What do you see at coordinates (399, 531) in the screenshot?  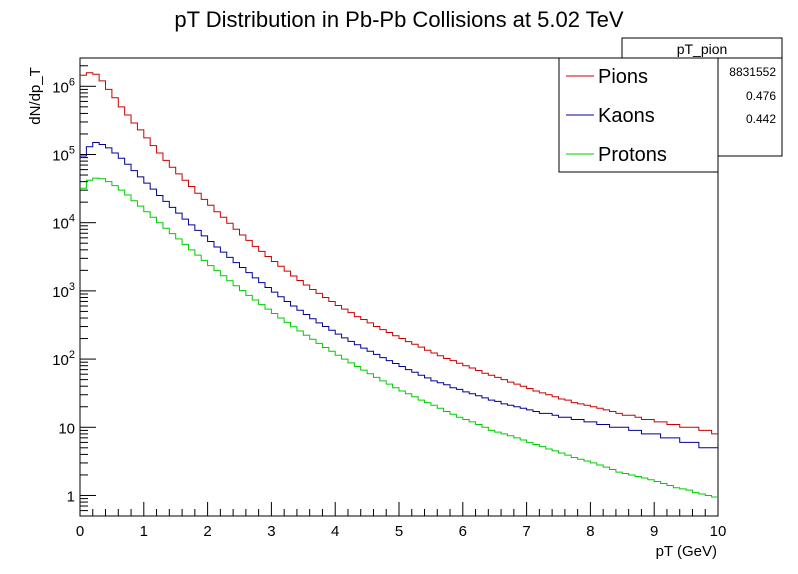 I see `x-tick-label: 5` at bounding box center [399, 531].